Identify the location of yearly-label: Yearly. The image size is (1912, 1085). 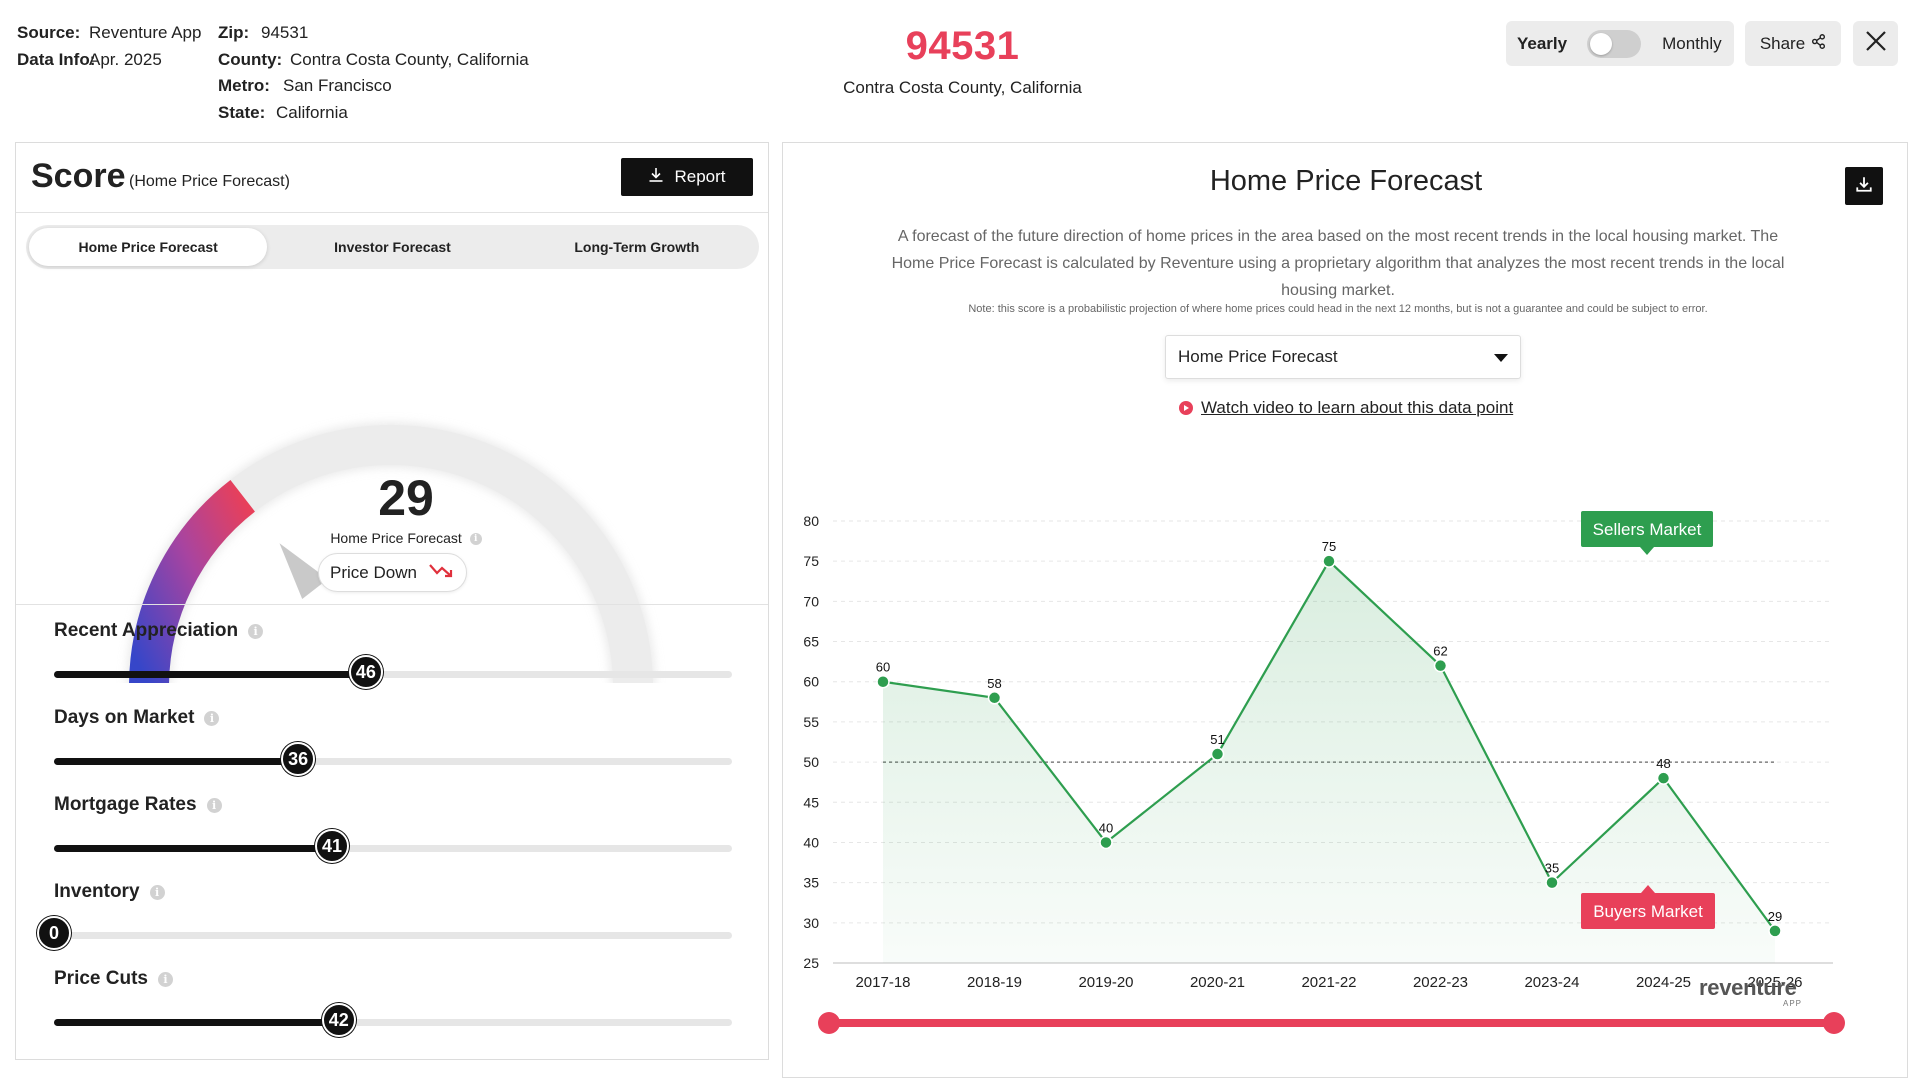
(1542, 43).